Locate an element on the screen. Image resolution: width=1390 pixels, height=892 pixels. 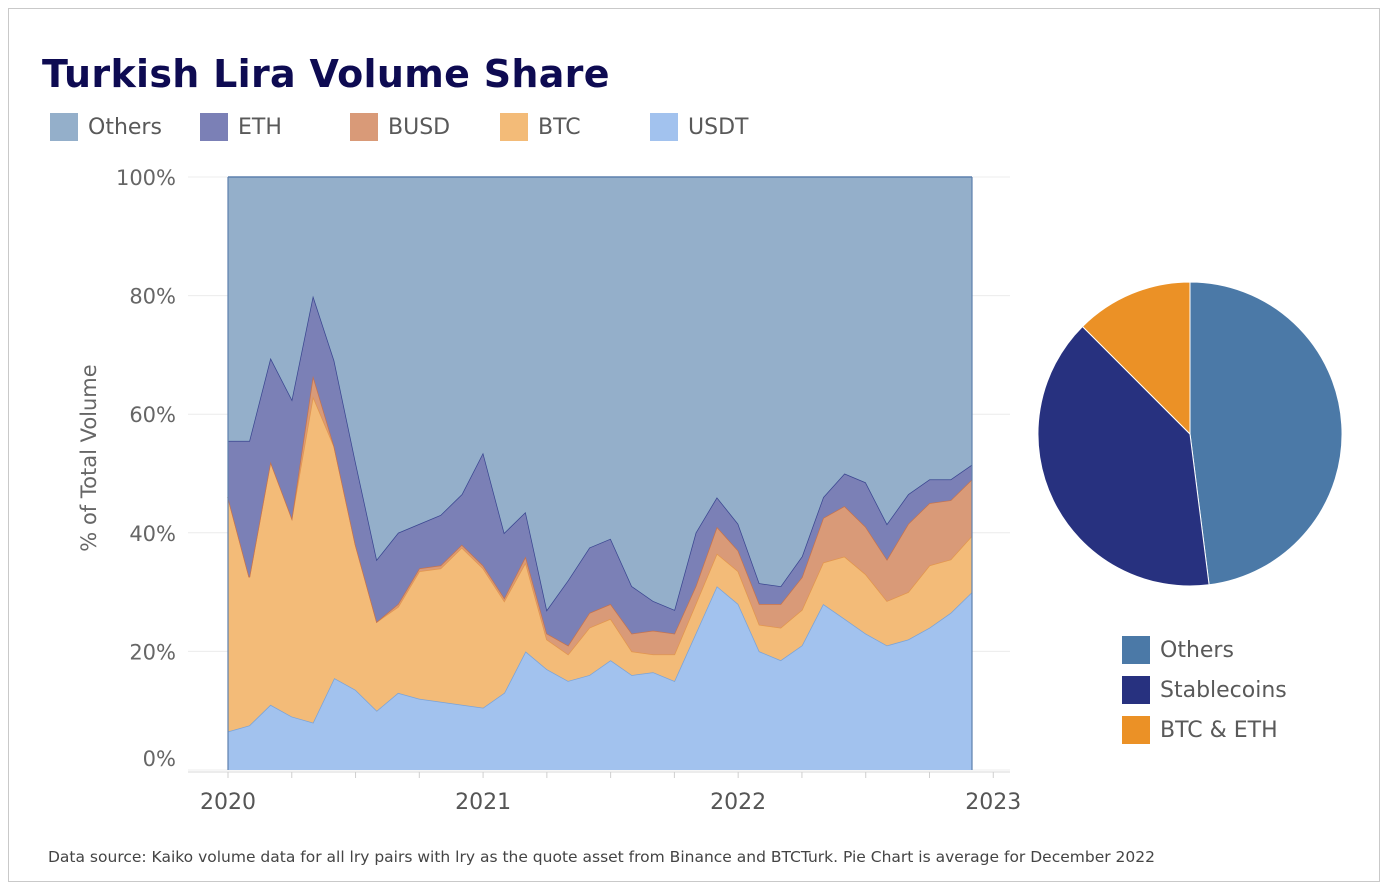
pie-legend-item: BTC & ETH is located at coordinates (1204, 730).